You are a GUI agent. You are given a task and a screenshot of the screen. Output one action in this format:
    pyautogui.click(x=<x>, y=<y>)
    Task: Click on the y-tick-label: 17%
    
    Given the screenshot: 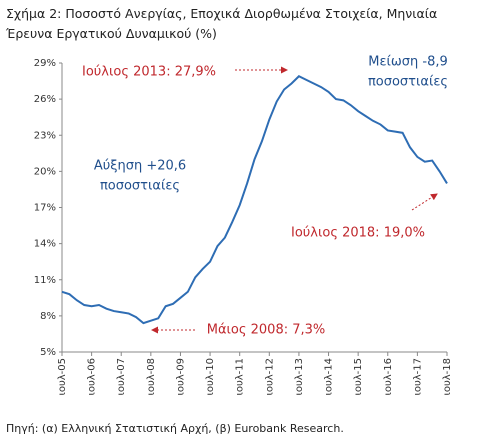 What is the action you would take?
    pyautogui.click(x=45, y=208)
    